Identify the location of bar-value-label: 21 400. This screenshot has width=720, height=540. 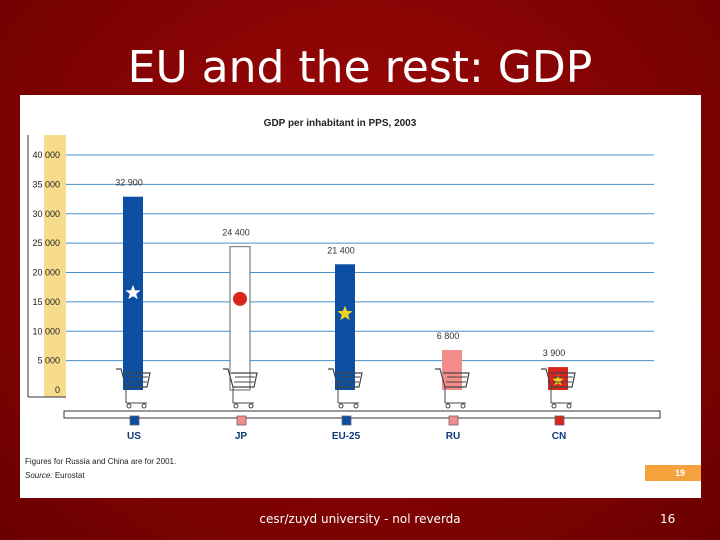
(341, 250).